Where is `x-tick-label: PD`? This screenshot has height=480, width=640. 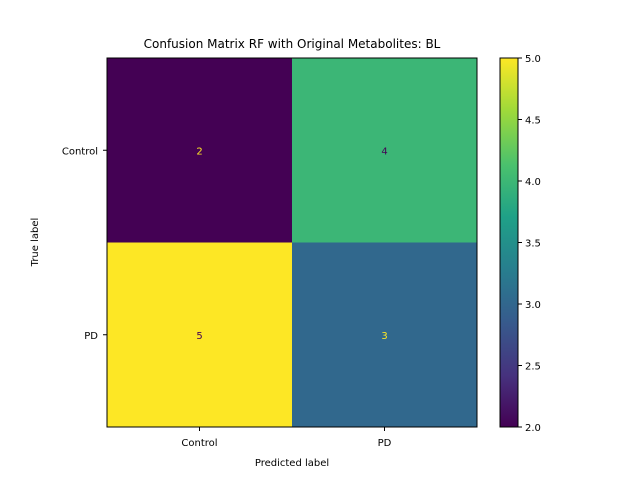
x-tick-label: PD is located at coordinates (385, 443).